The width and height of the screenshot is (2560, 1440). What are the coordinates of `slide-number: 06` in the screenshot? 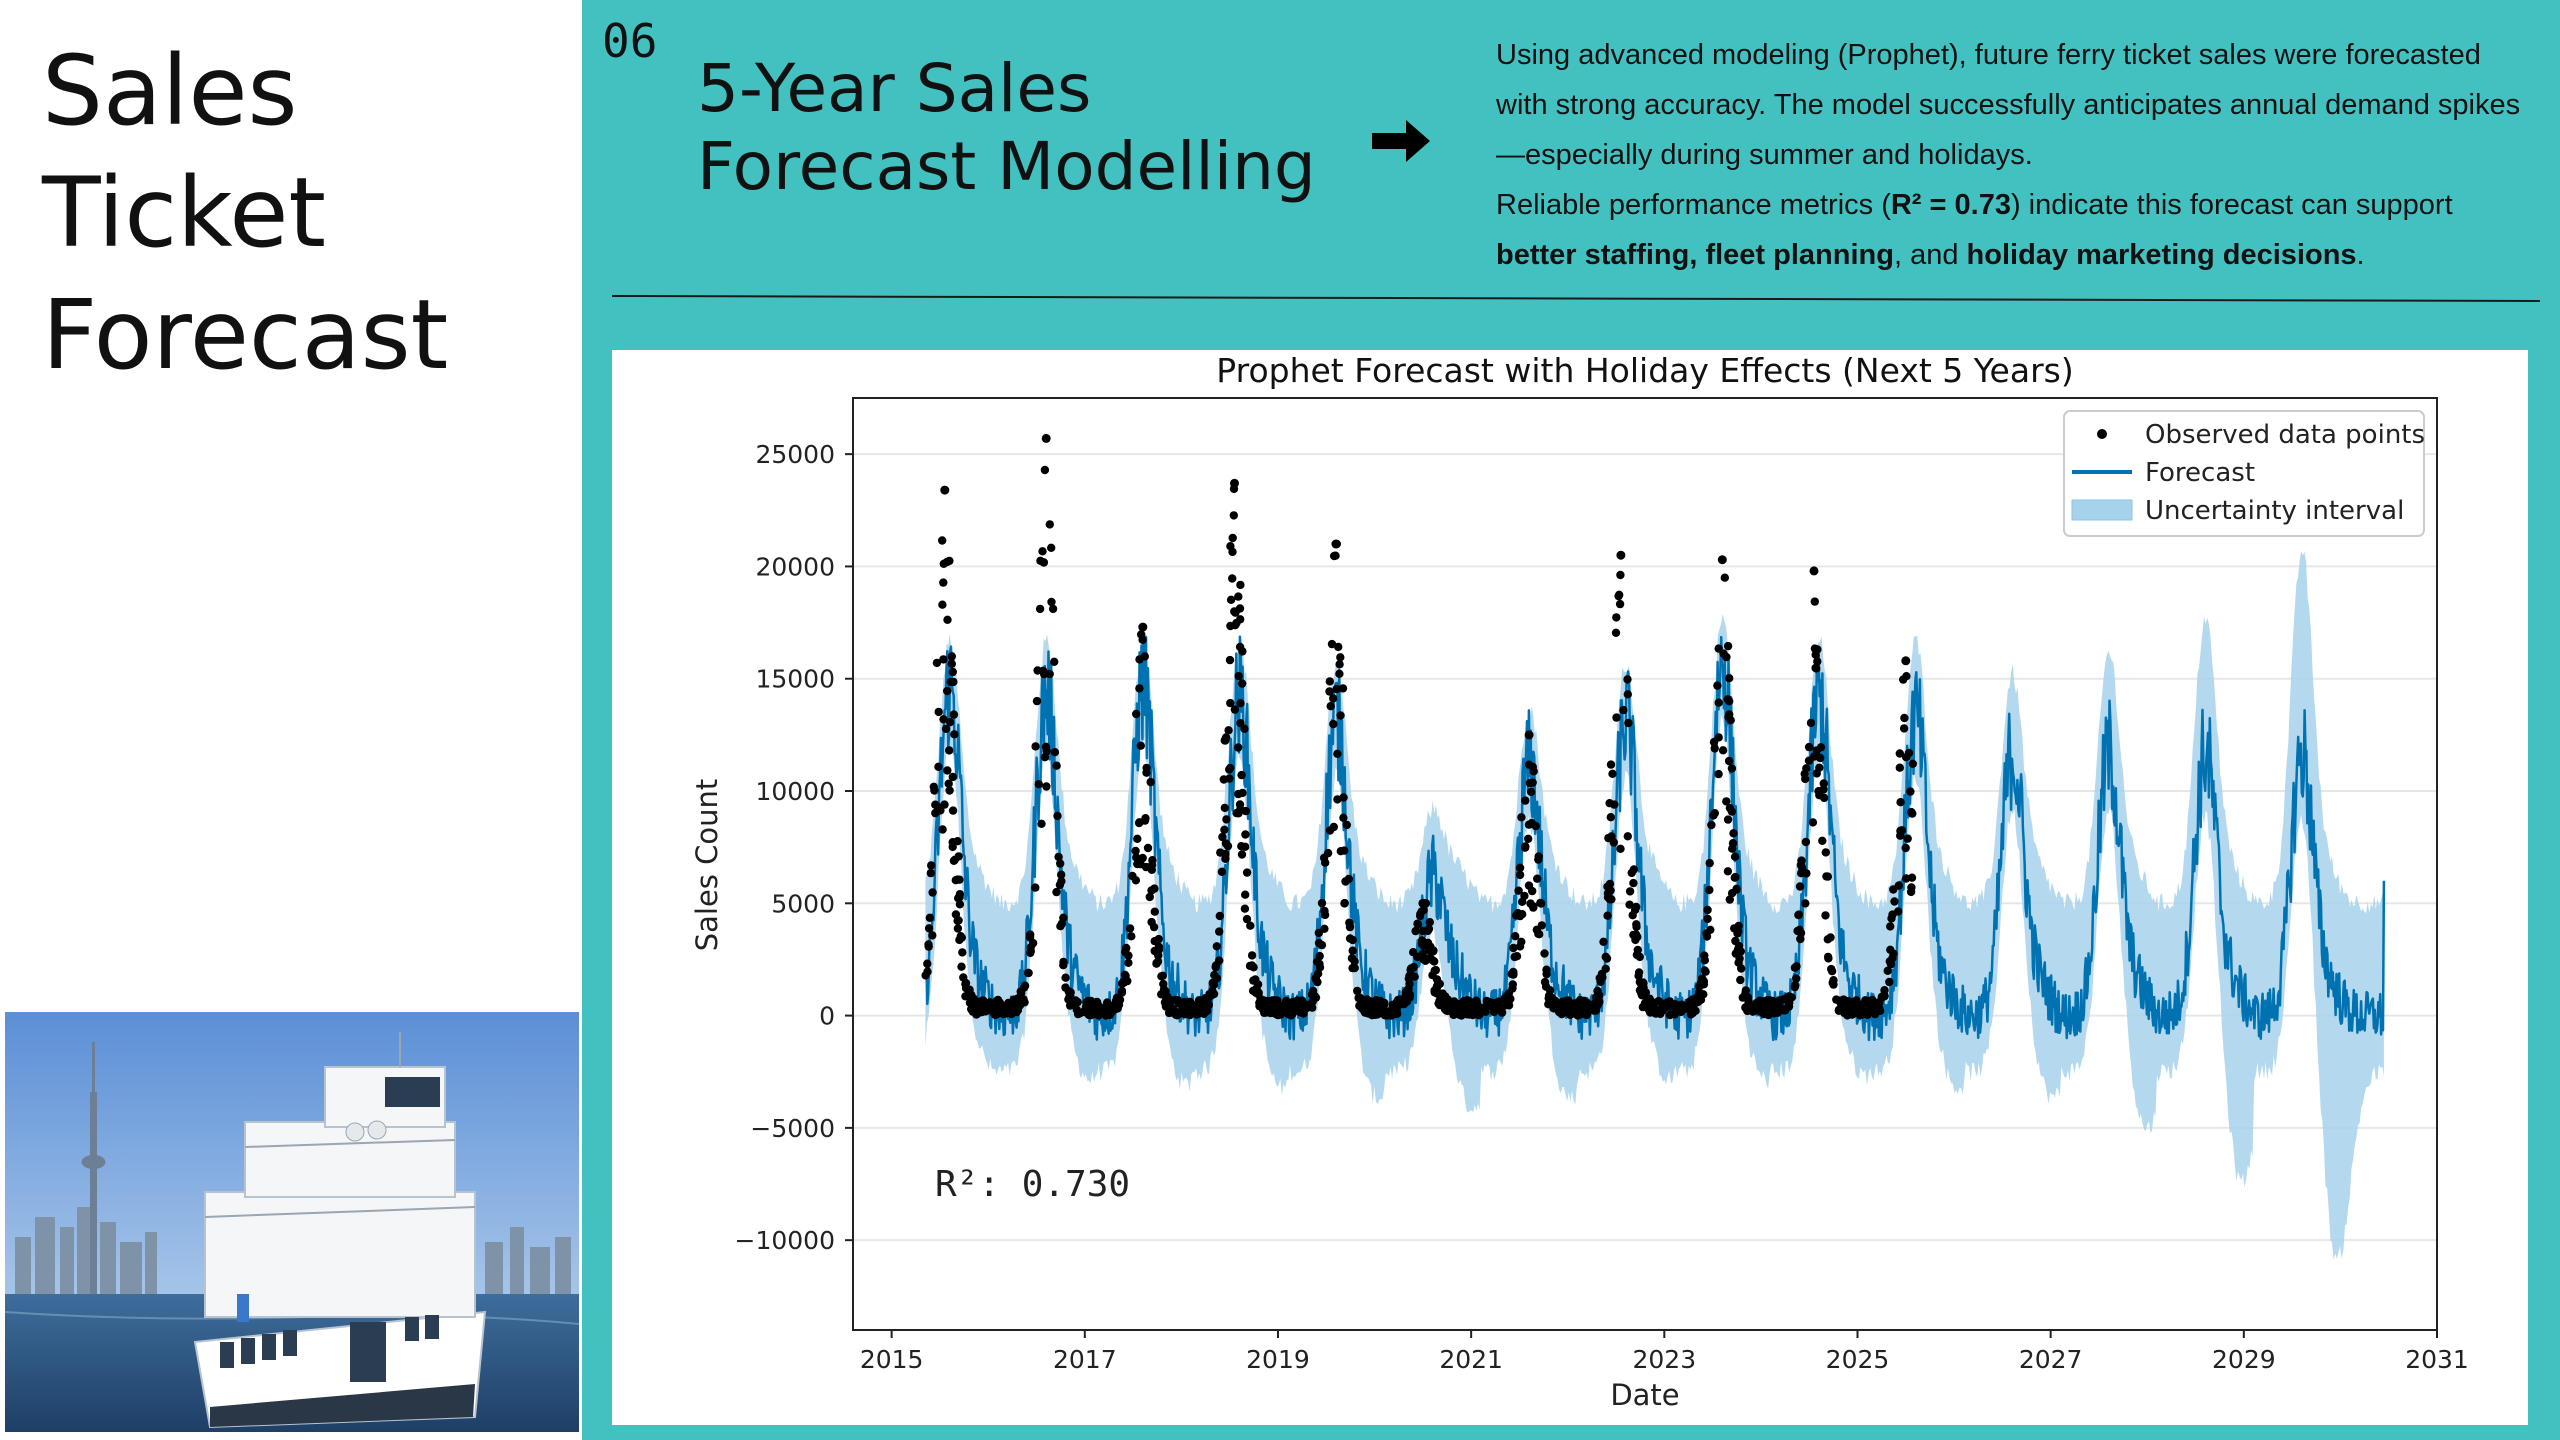 It's located at (630, 41).